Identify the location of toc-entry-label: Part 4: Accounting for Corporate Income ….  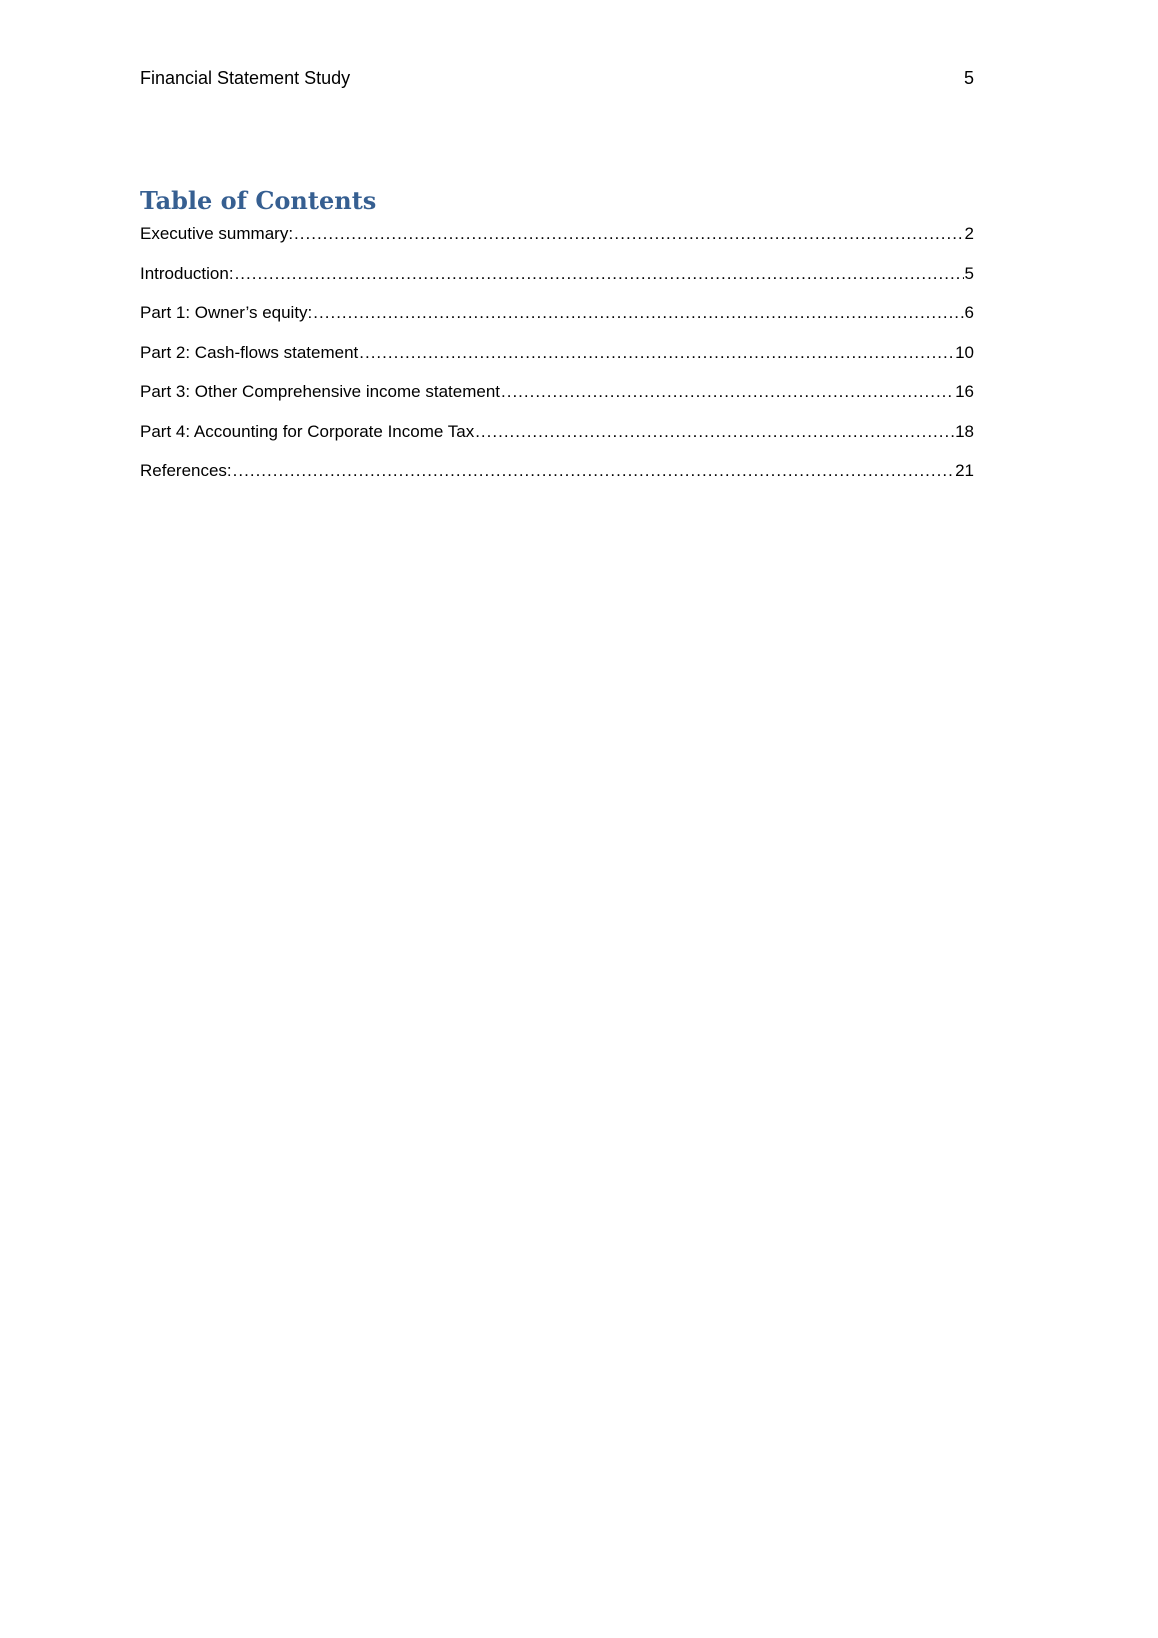
(307, 431).